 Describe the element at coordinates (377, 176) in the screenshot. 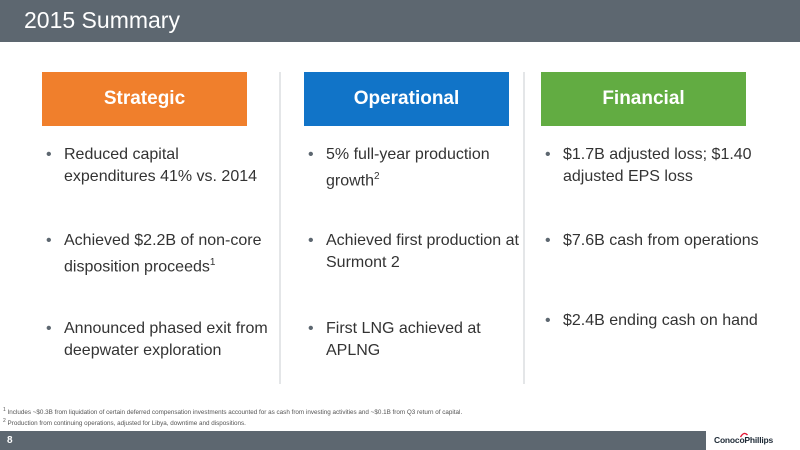

I see `footnote-ref: 2` at that location.